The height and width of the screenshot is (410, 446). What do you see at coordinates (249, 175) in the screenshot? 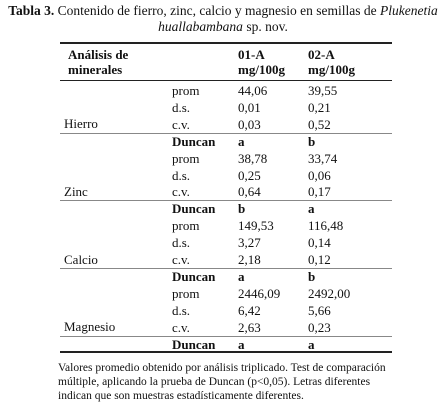
I see `cell-value: 0,25` at bounding box center [249, 175].